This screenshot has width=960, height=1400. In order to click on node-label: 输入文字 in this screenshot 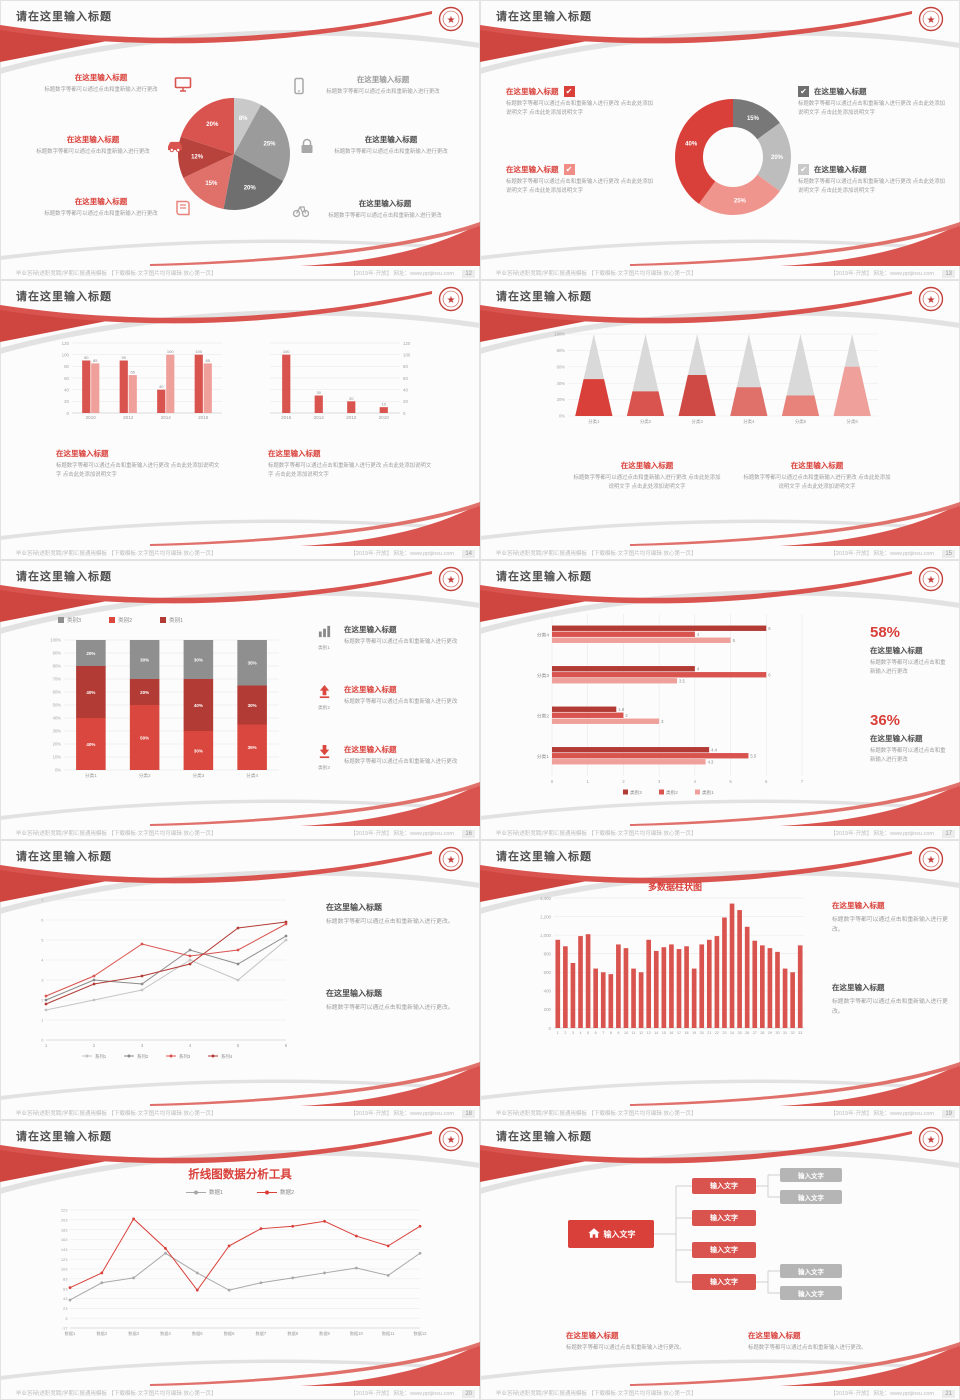, I will do `click(811, 1176)`.